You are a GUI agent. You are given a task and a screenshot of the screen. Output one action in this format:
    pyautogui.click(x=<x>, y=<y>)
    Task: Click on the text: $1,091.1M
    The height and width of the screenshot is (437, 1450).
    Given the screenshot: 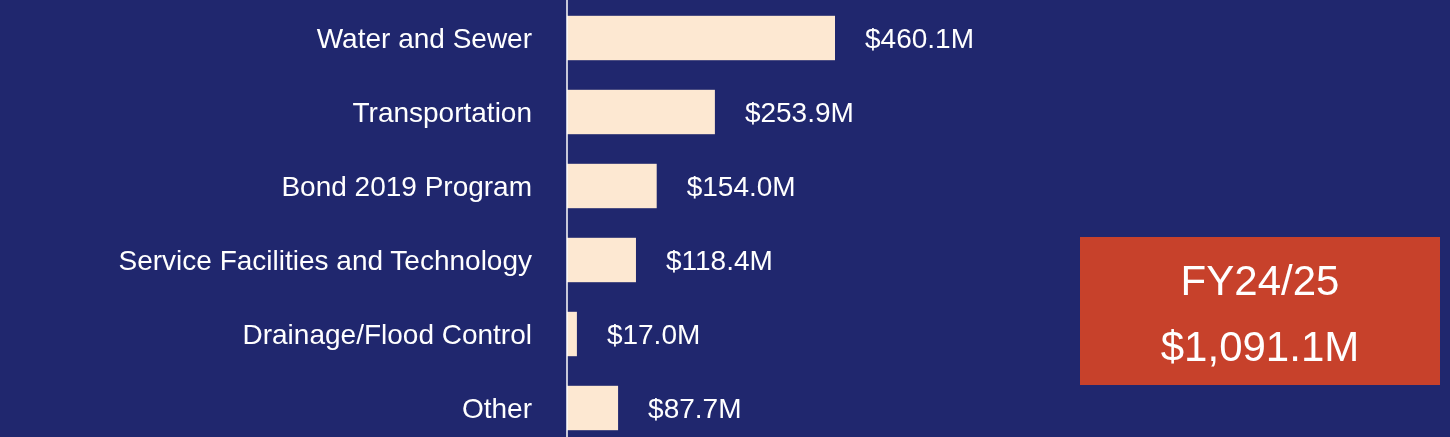 What is the action you would take?
    pyautogui.click(x=1260, y=346)
    